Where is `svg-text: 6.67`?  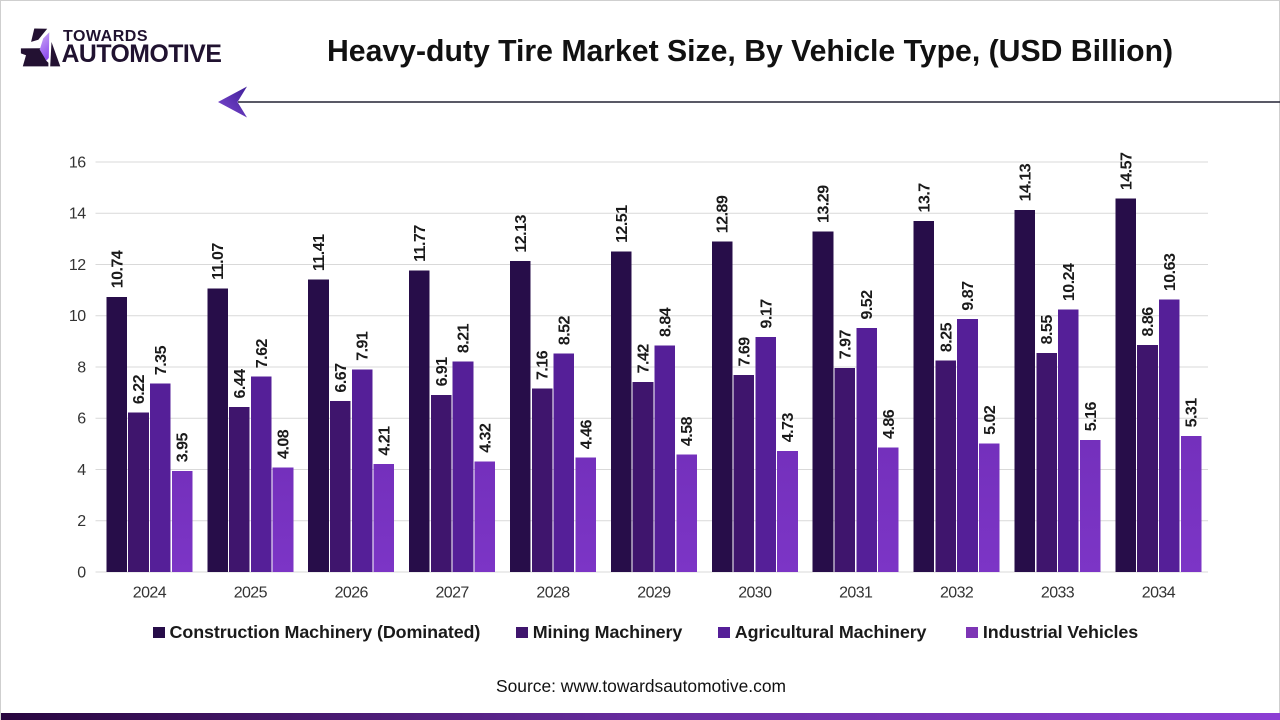 svg-text: 6.67 is located at coordinates (341, 378).